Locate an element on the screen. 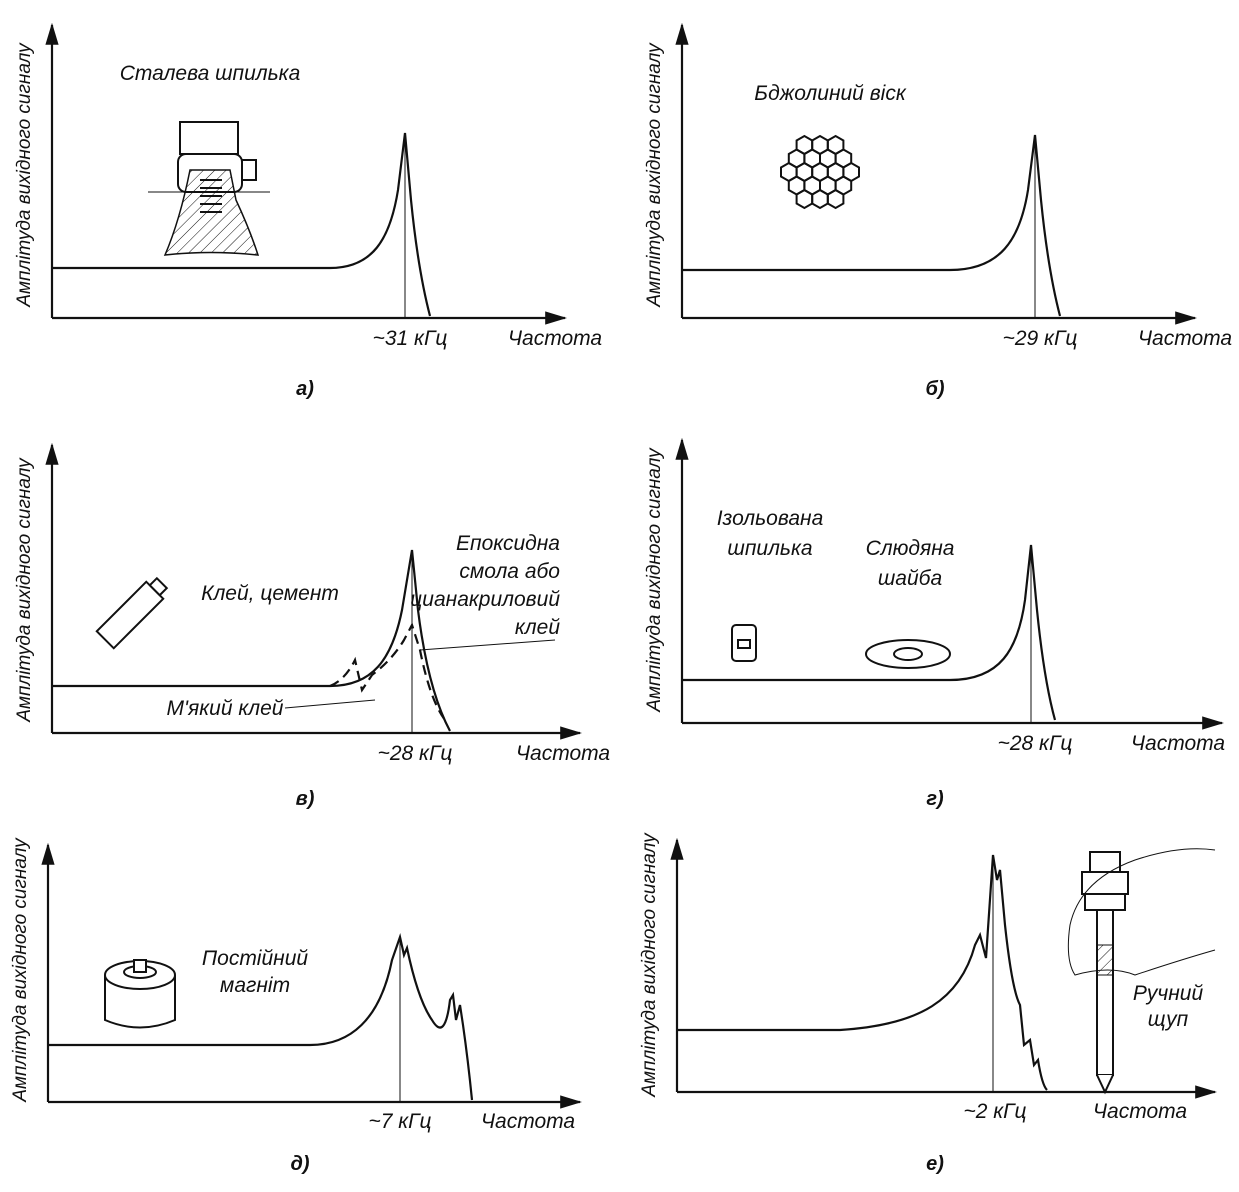 The height and width of the screenshot is (1192, 1239). annotation: Постійний is located at coordinates (255, 958).